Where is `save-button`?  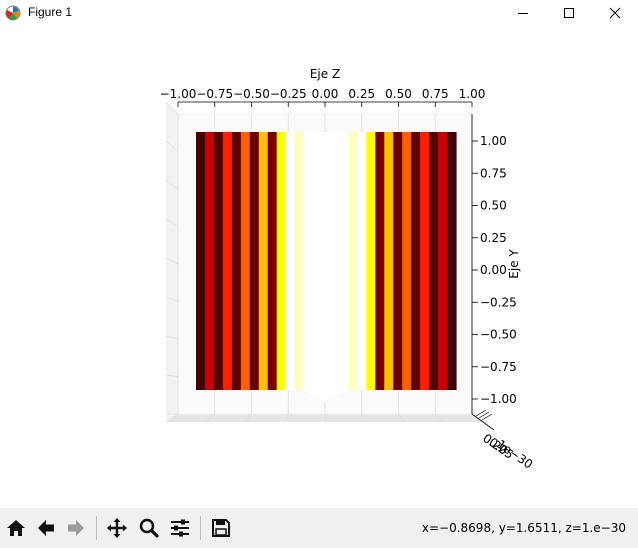 save-button is located at coordinates (221, 528).